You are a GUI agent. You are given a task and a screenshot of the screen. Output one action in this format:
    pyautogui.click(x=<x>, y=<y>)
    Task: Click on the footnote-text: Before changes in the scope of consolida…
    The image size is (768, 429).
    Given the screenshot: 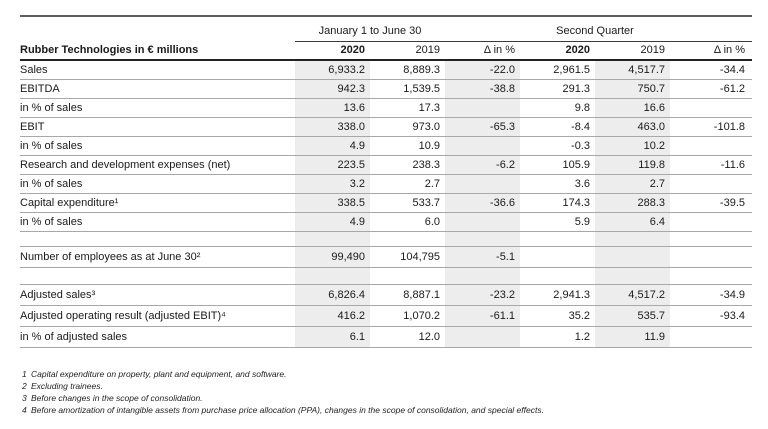 What is the action you would take?
    pyautogui.click(x=117, y=398)
    